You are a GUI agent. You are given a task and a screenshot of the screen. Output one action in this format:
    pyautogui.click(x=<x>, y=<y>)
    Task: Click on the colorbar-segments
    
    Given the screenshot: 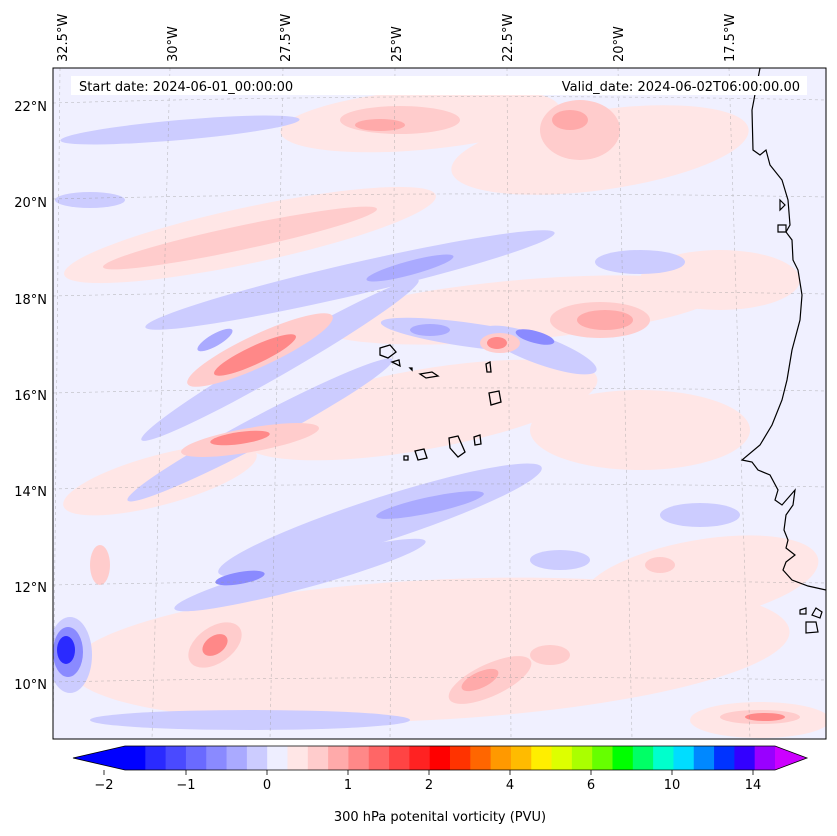 What is the action you would take?
    pyautogui.click(x=450, y=758)
    